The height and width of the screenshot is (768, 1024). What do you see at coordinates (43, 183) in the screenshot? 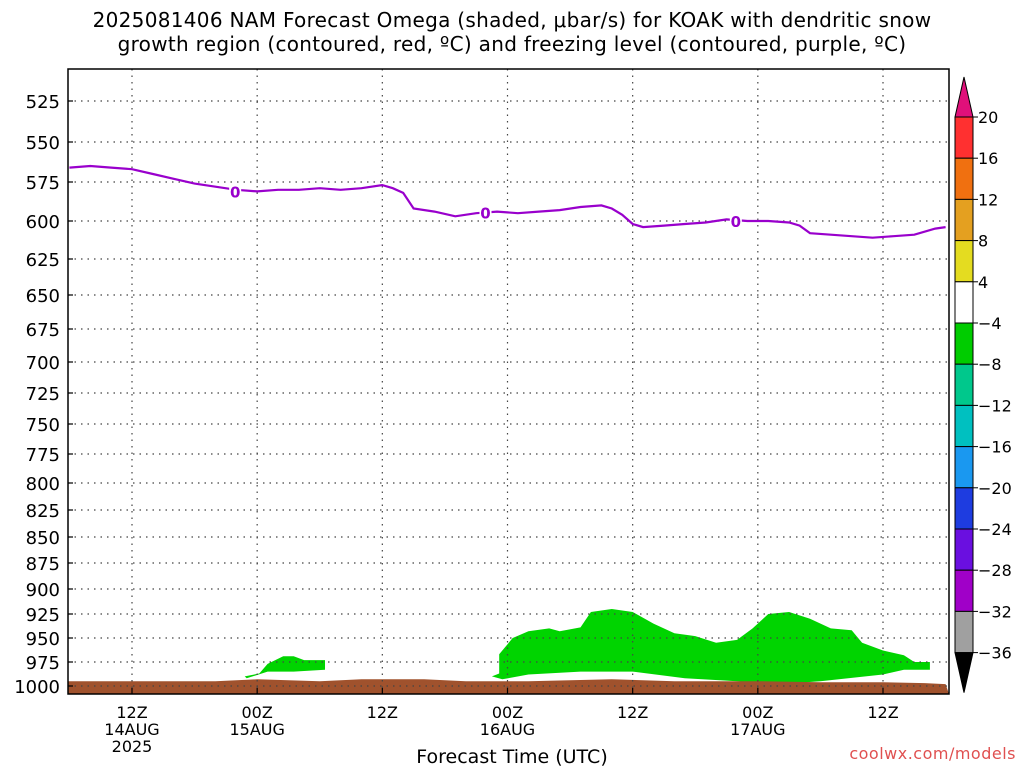
I see `ytick-label-575: 575` at bounding box center [43, 183].